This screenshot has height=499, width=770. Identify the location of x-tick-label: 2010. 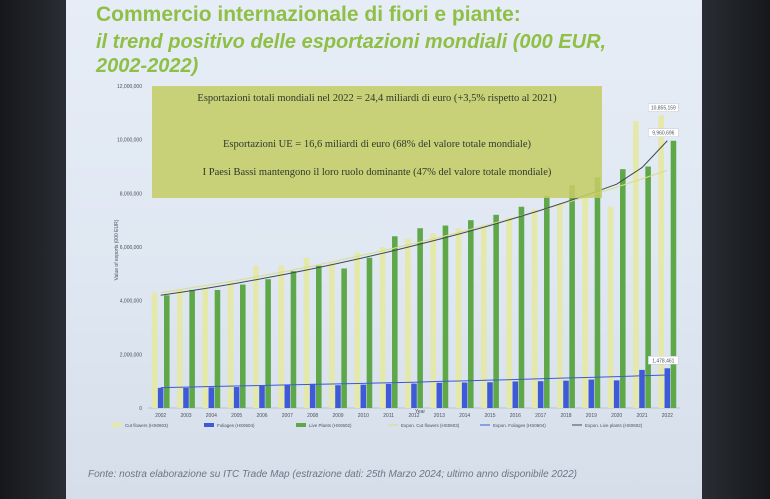
(363, 416).